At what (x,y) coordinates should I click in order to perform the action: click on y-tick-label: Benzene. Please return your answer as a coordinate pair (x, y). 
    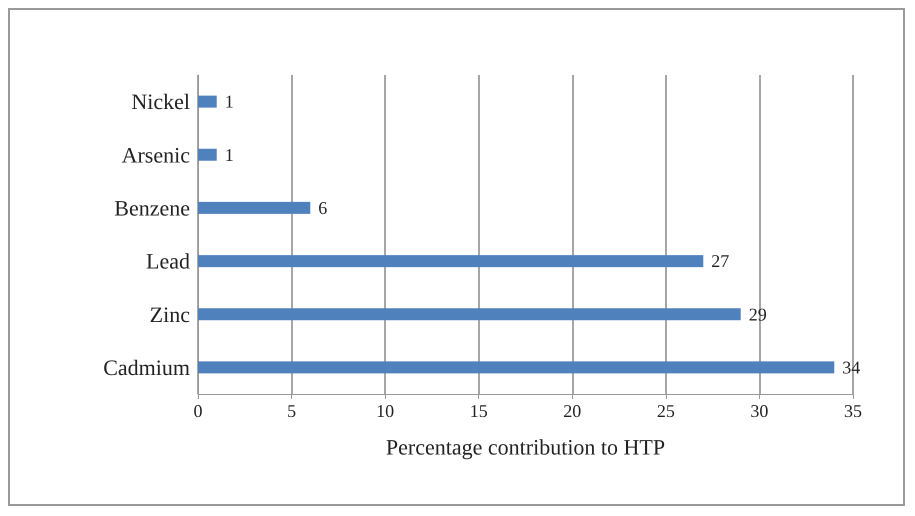
    Looking at the image, I should click on (152, 207).